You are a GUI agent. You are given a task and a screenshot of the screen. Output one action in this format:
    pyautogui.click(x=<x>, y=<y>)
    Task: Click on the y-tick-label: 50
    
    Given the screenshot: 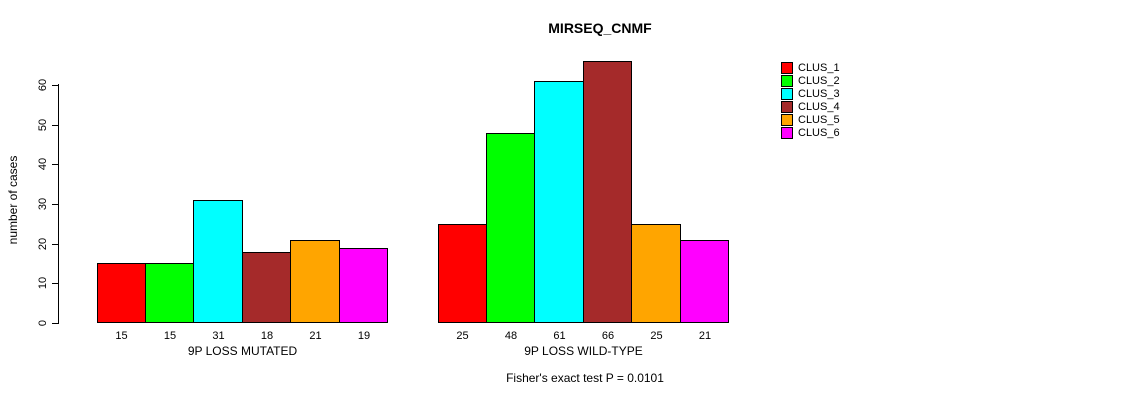 What is the action you would take?
    pyautogui.click(x=43, y=125)
    